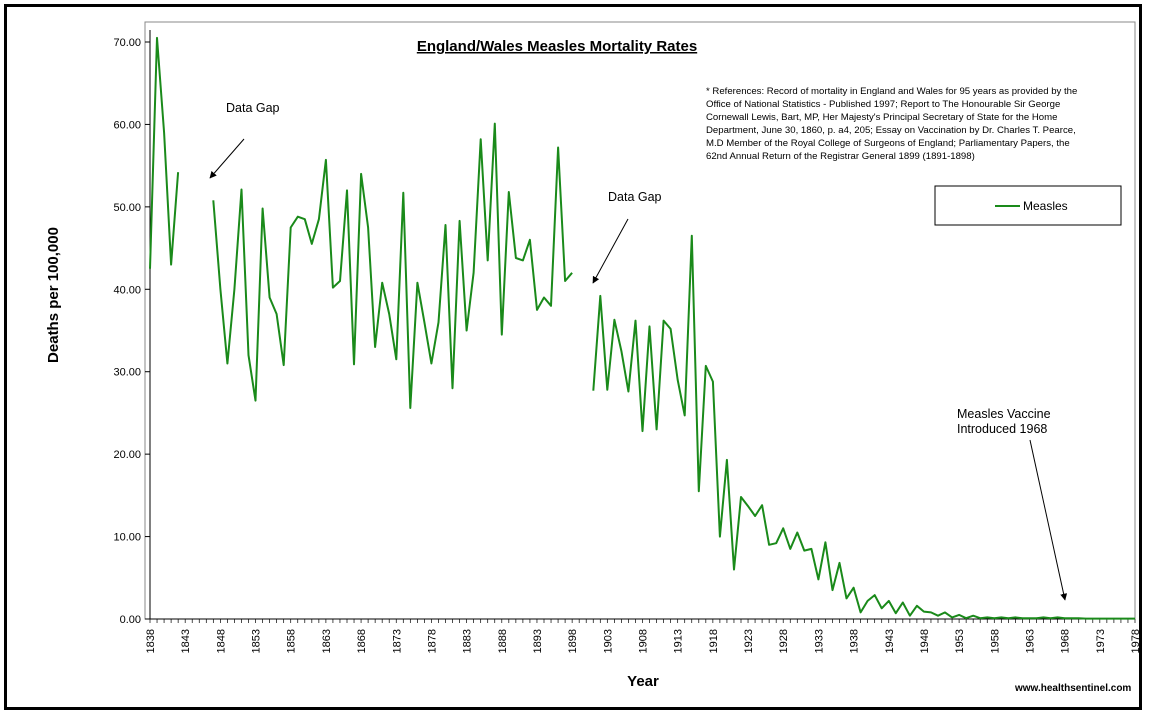 The image size is (1150, 719). I want to click on x-tick-label: 1913, so click(679, 641).